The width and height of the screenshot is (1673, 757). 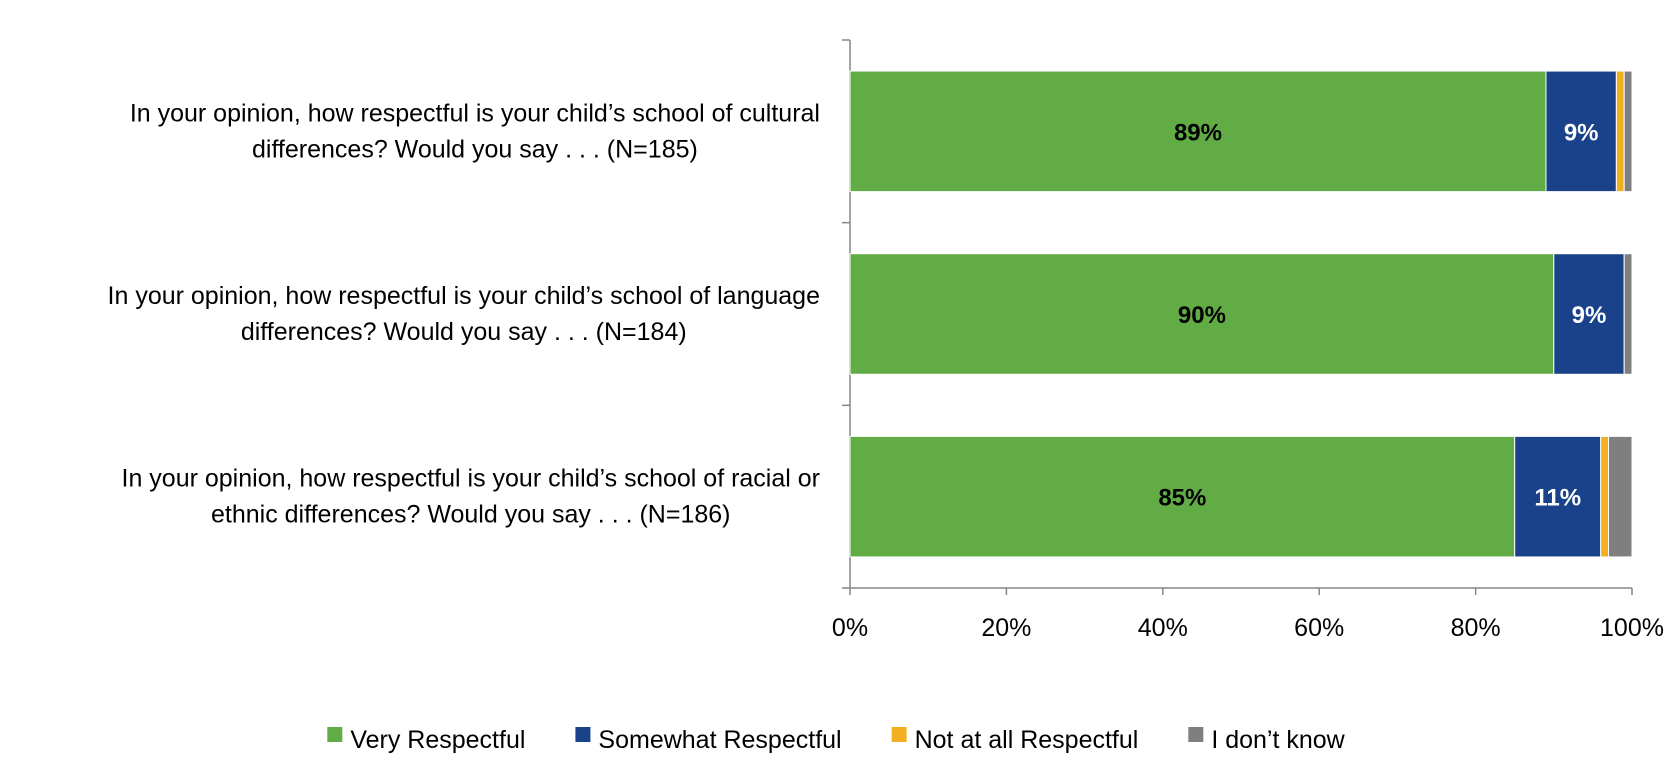 I want to click on legend-label: I don’t know, so click(x=1278, y=740).